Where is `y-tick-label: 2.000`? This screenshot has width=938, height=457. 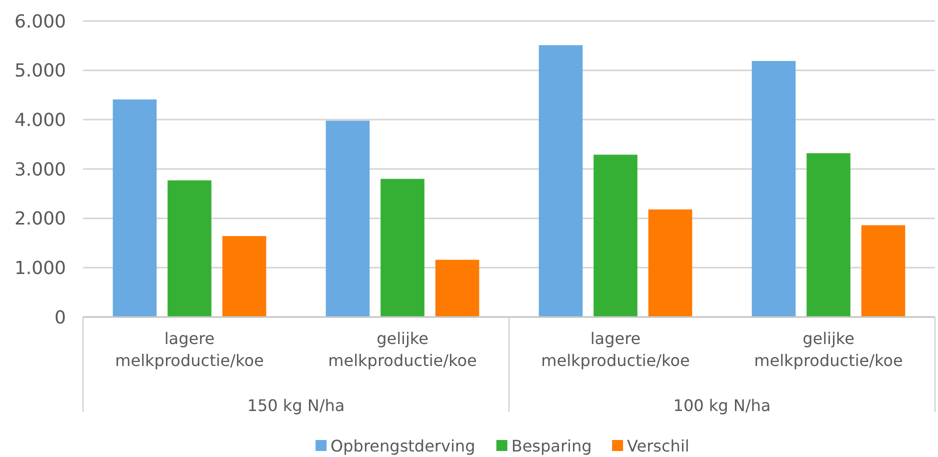 y-tick-label: 2.000 is located at coordinates (40, 219).